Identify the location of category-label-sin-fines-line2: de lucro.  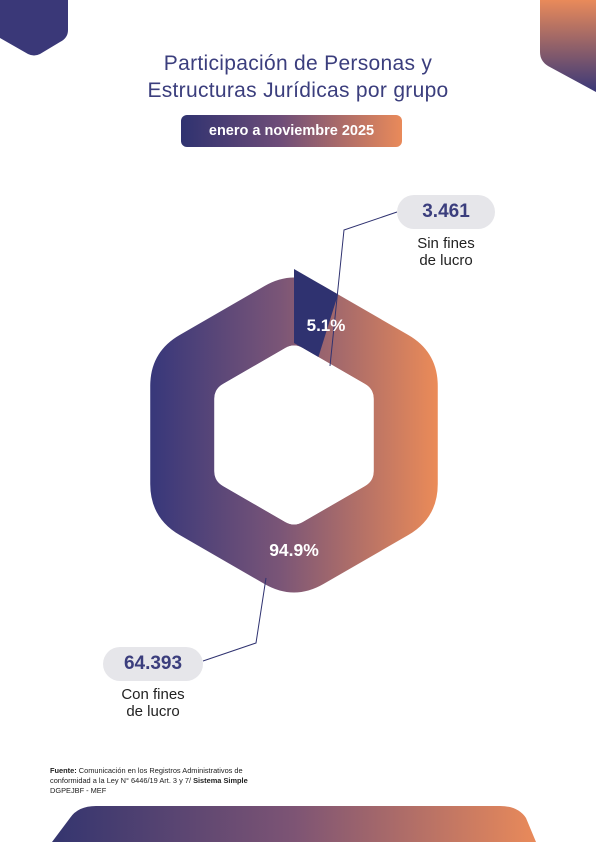
(446, 260).